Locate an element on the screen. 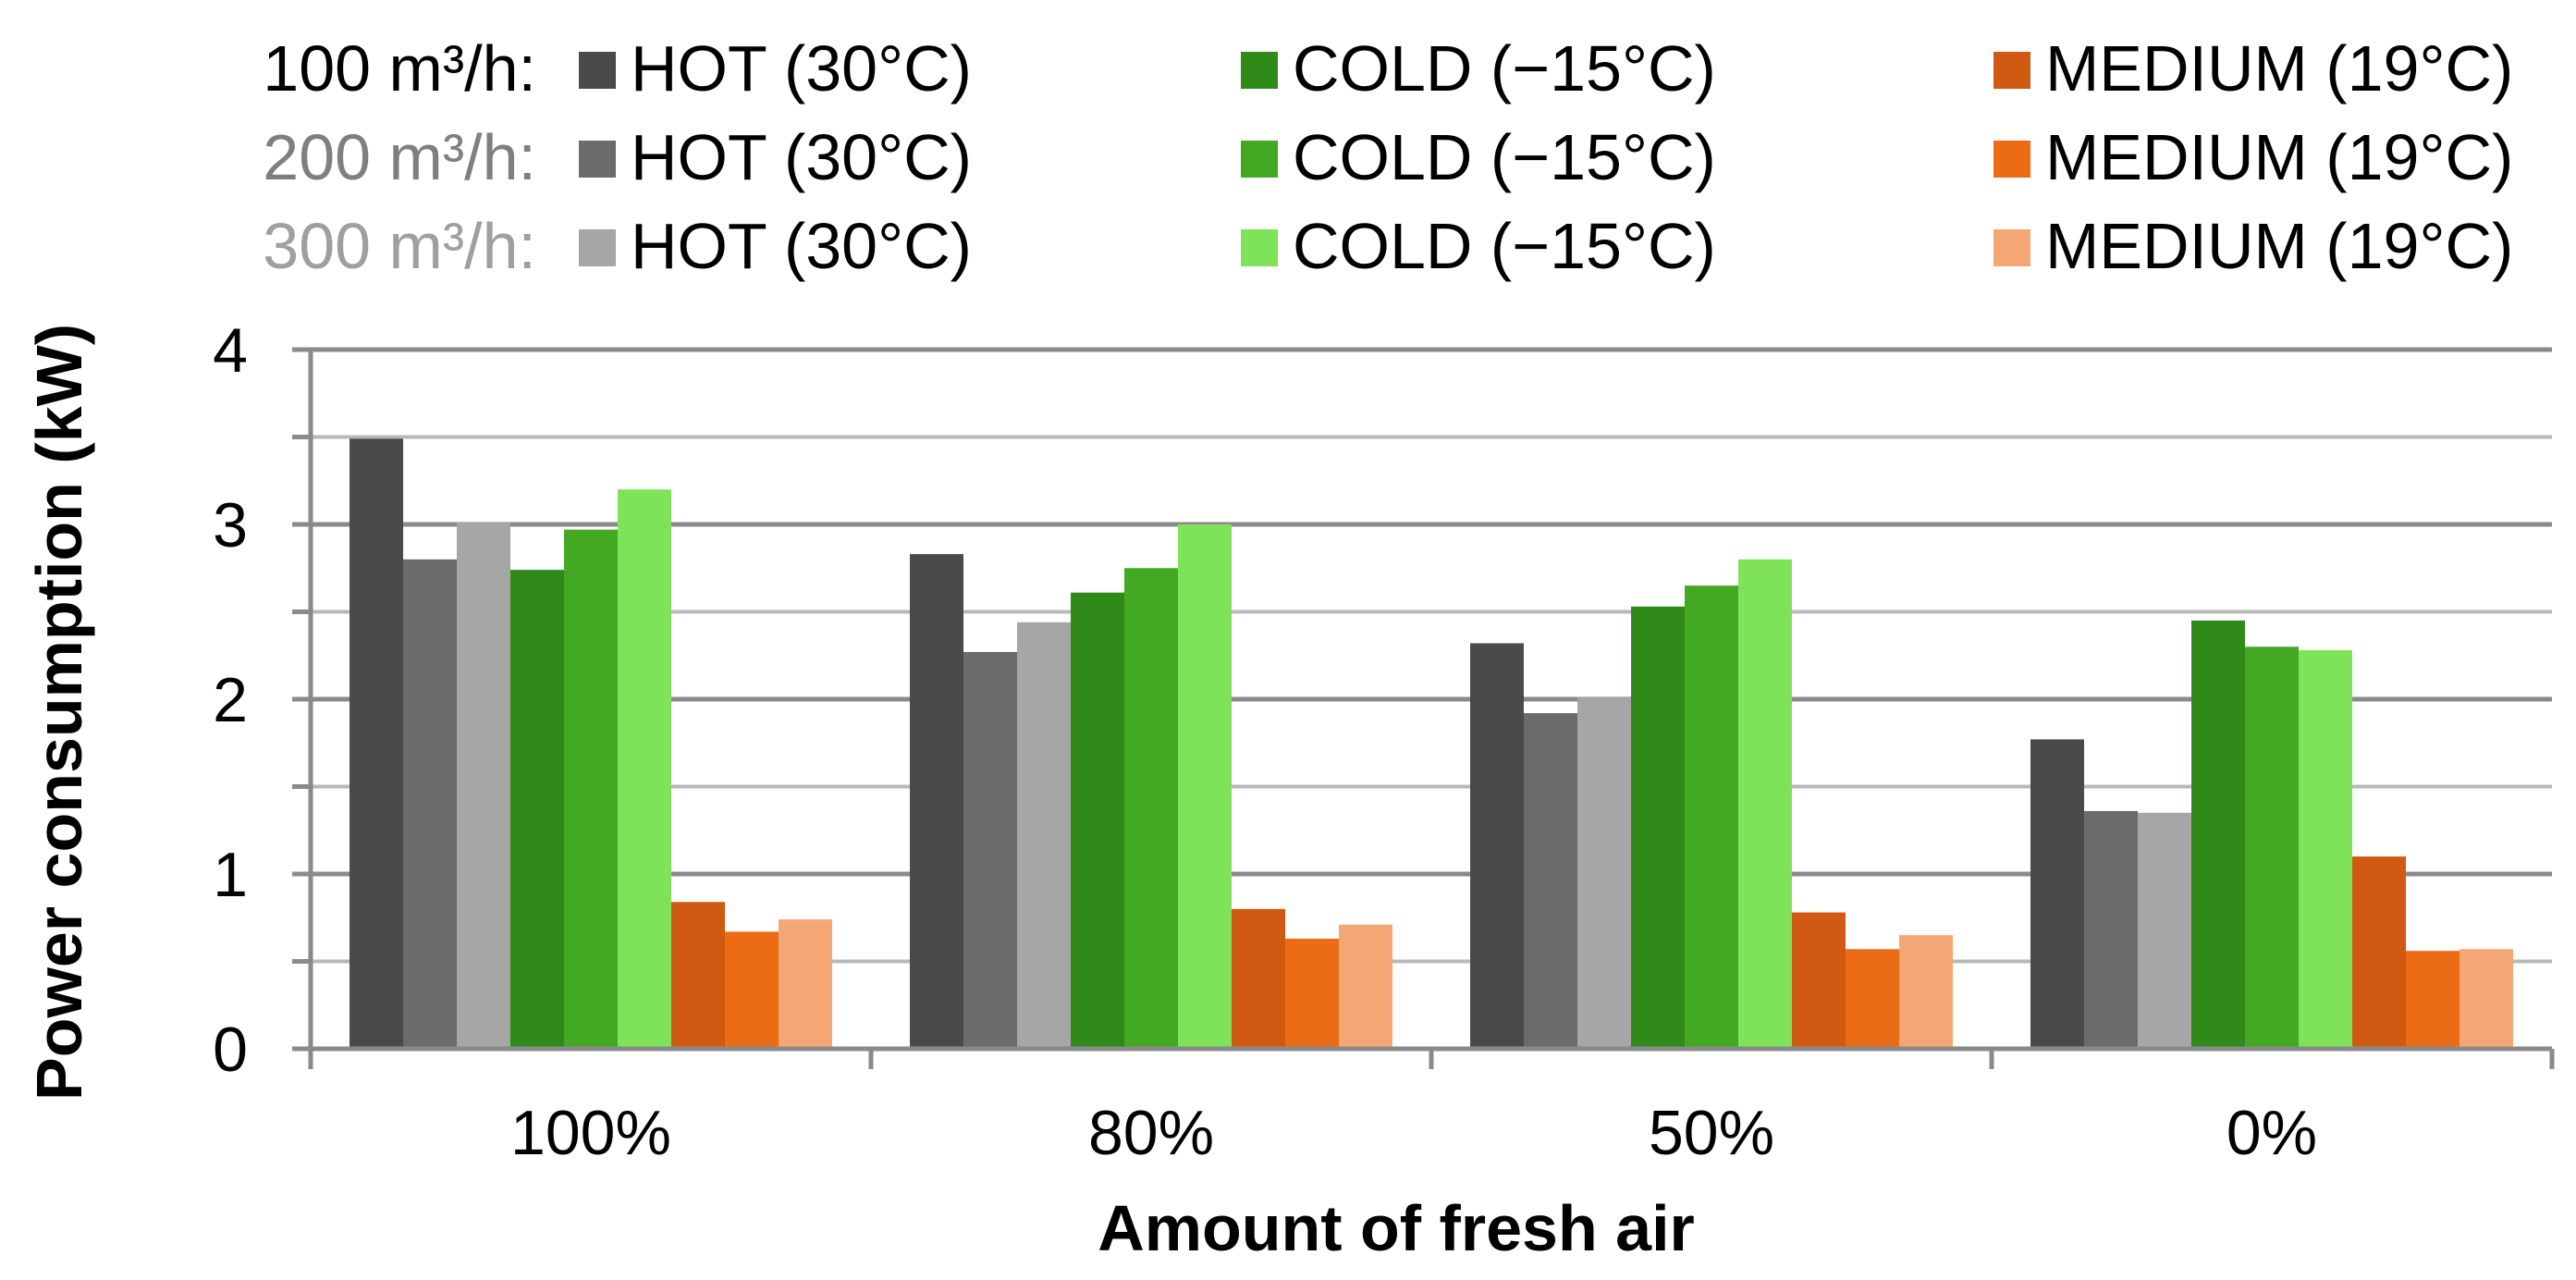 The height and width of the screenshot is (1280, 2576). y-tick-label: 2 is located at coordinates (230, 700).